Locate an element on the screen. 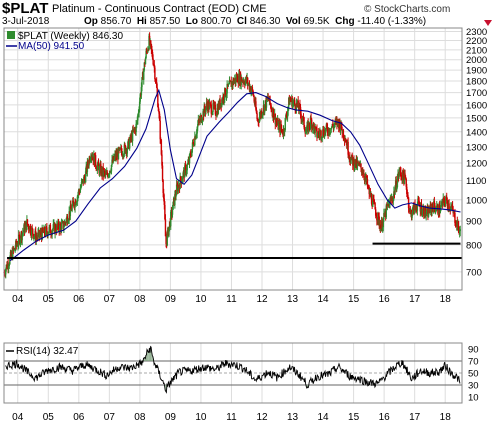 The width and height of the screenshot is (495, 426). open-label: Op is located at coordinates (91, 21).